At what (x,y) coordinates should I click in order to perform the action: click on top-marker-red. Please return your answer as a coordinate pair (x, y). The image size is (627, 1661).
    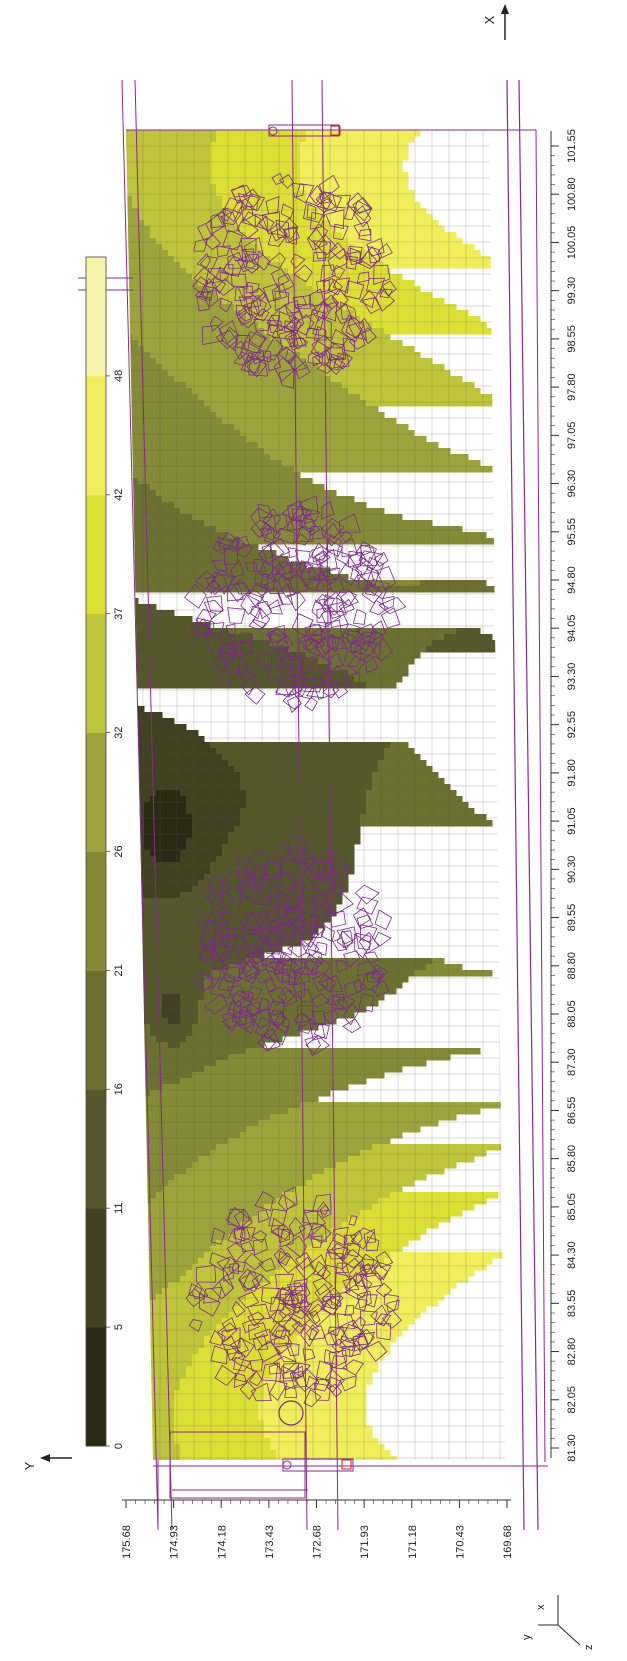
    Looking at the image, I should click on (335, 130).